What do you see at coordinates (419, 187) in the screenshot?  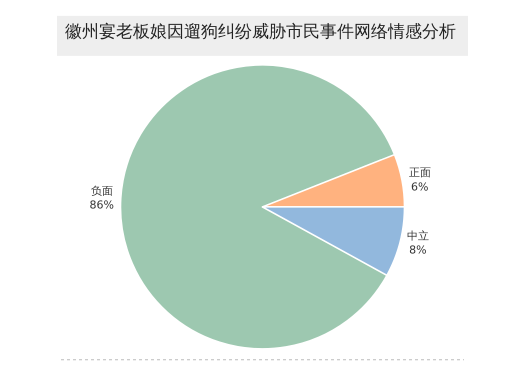 I see `data-label: 6%` at bounding box center [419, 187].